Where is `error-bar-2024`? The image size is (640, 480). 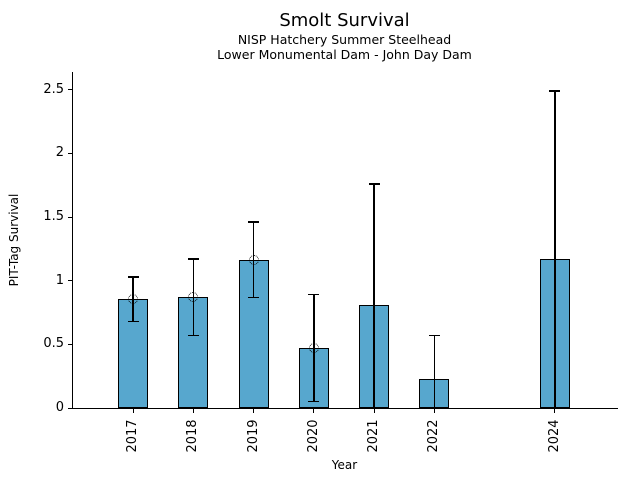 error-bar-2024 is located at coordinates (555, 249).